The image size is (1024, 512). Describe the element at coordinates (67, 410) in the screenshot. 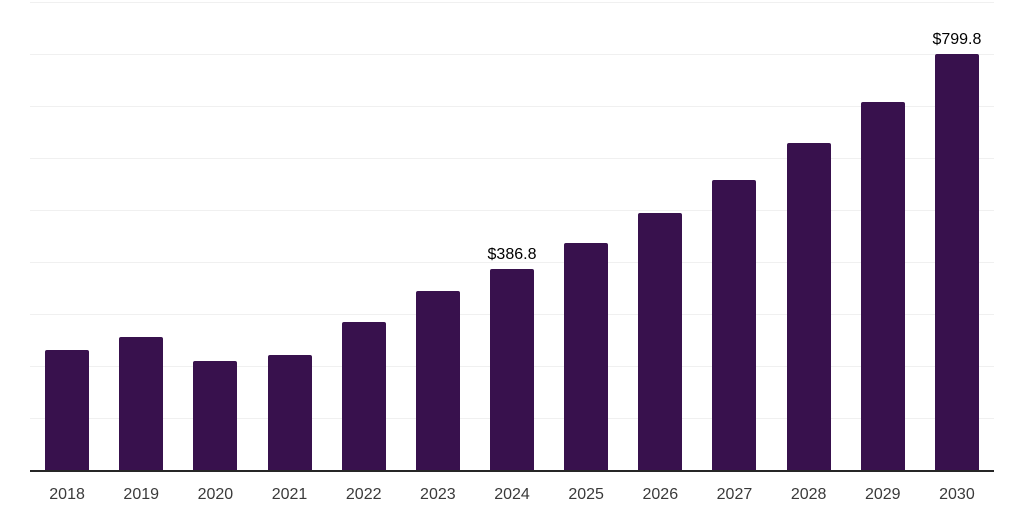

I see `bar-2018` at that location.